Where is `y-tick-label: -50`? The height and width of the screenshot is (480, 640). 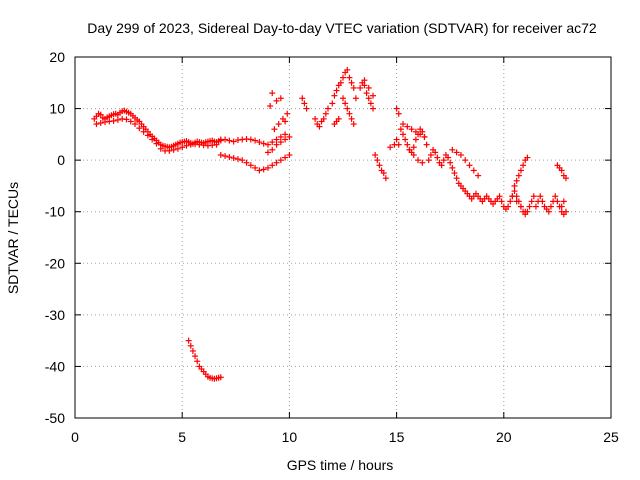 y-tick-label: -50 is located at coordinates (55, 418).